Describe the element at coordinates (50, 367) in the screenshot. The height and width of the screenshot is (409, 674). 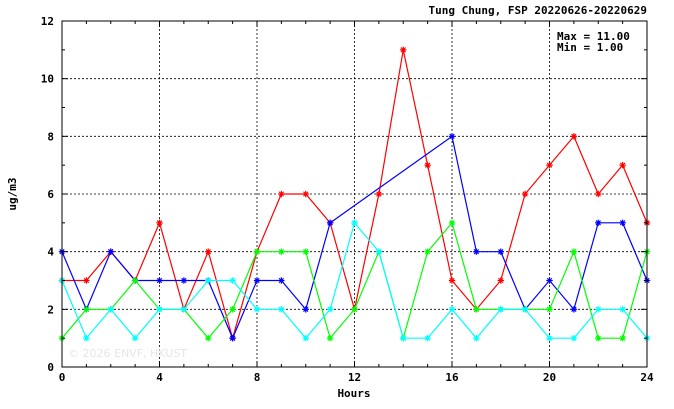
I see `y-tick-label: 0` at that location.